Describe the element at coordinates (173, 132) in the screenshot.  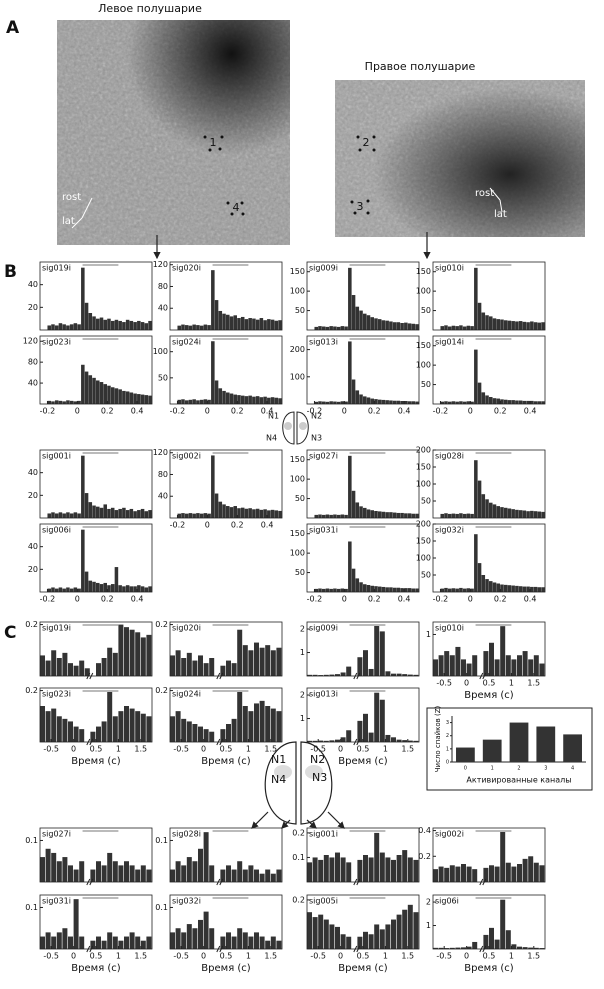
I see `left-image` at that location.